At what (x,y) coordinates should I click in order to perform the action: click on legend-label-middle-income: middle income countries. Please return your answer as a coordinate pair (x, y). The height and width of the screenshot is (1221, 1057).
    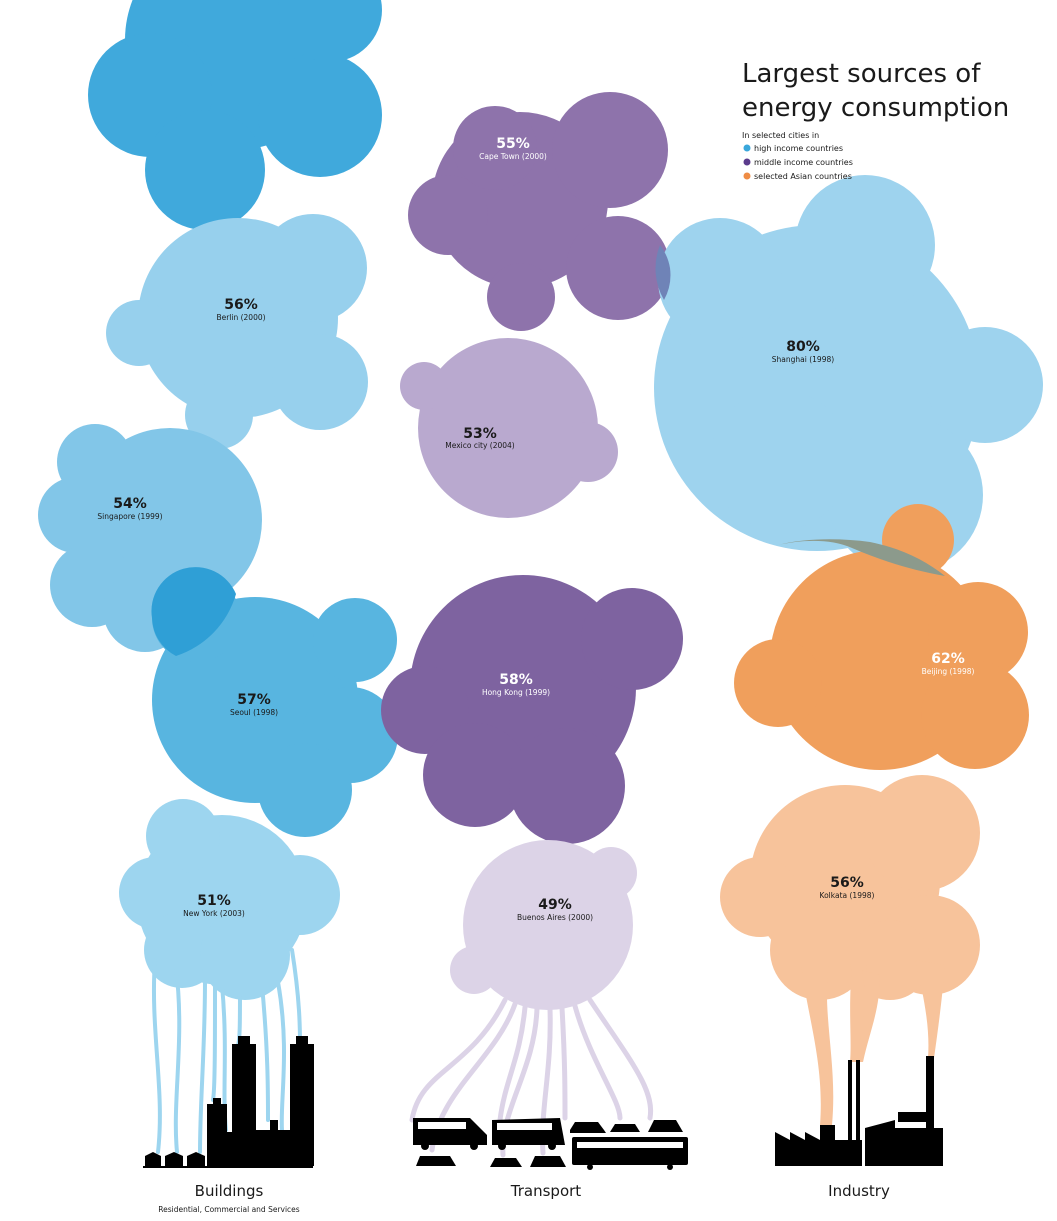
    Looking at the image, I should click on (803, 162).